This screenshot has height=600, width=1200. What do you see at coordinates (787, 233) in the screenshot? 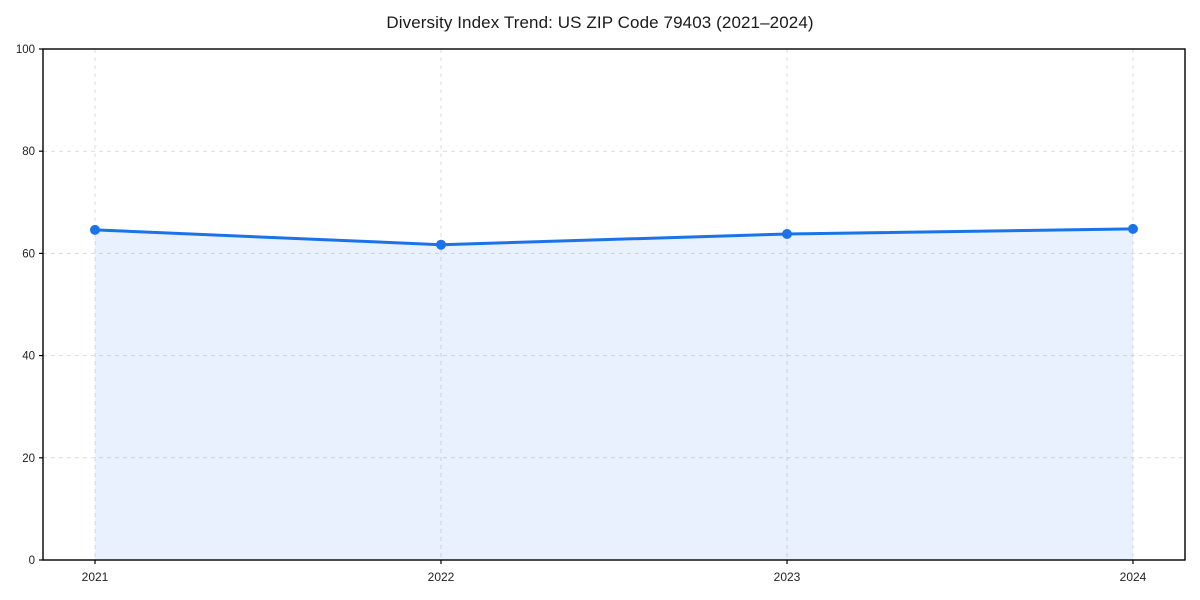
I see `data-point-2023` at bounding box center [787, 233].